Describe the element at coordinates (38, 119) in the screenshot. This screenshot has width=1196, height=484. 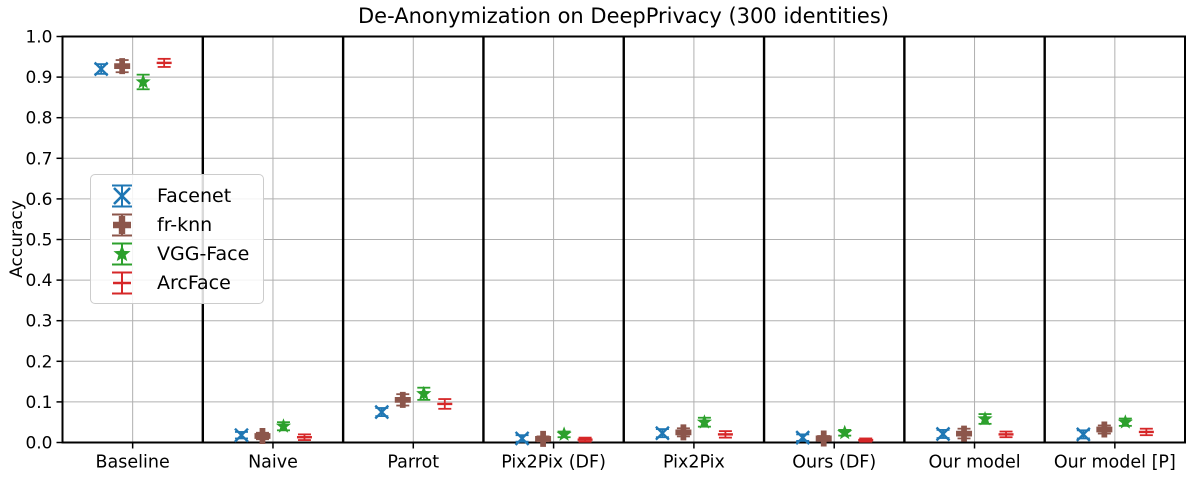
I see `y-tick-label: 0.8` at that location.